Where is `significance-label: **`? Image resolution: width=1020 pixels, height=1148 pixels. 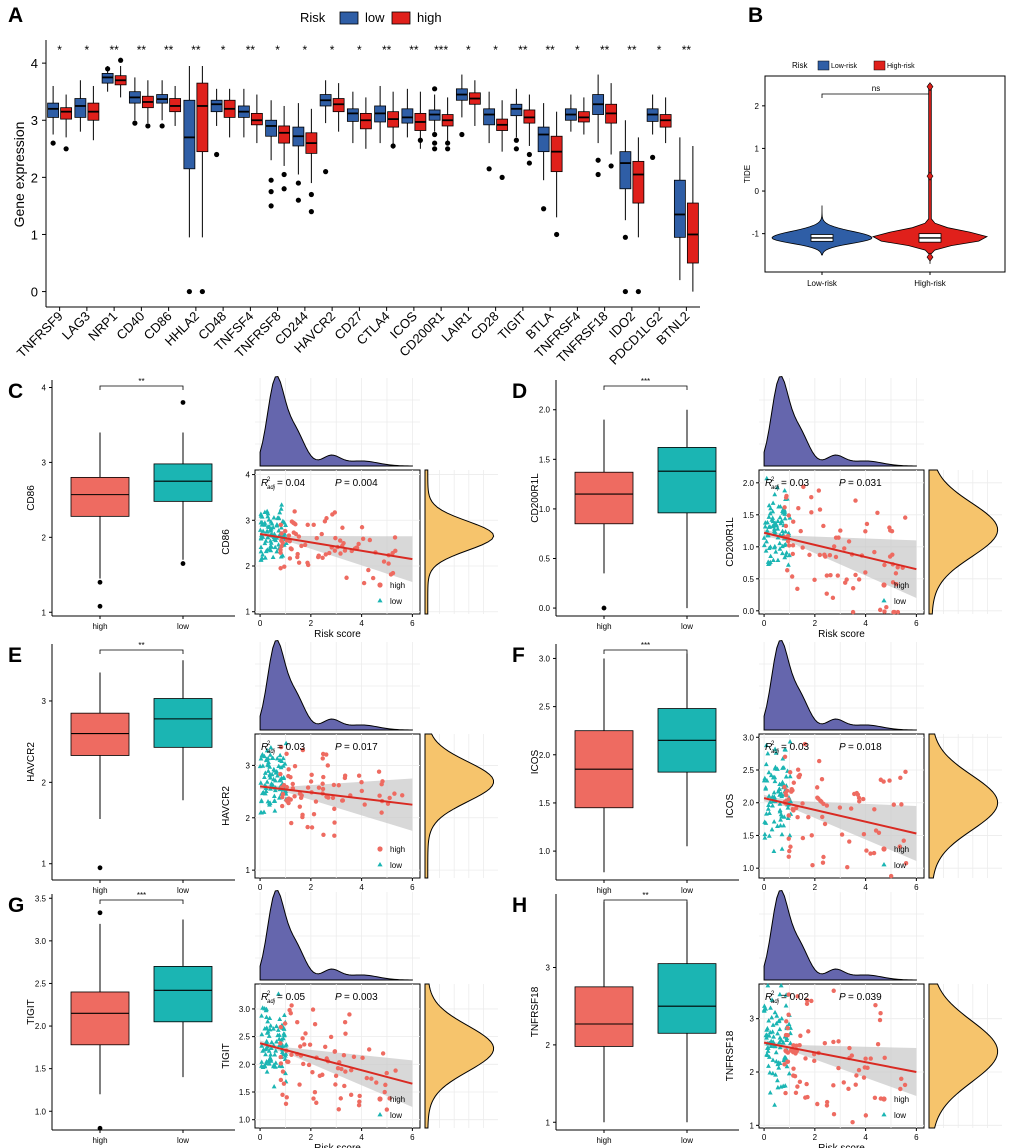
significance-label: ** is located at coordinates (141, 645).